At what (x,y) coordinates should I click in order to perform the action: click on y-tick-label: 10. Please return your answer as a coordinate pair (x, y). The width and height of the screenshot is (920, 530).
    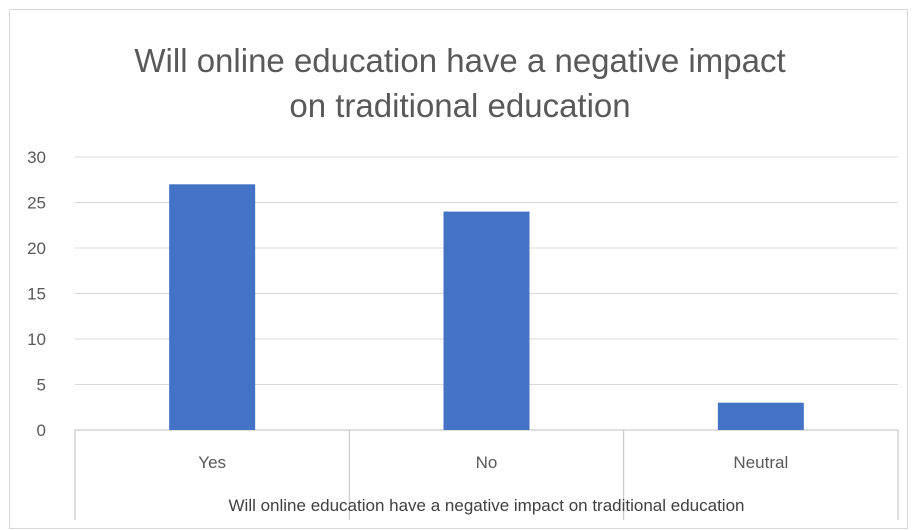
    Looking at the image, I should click on (36, 339).